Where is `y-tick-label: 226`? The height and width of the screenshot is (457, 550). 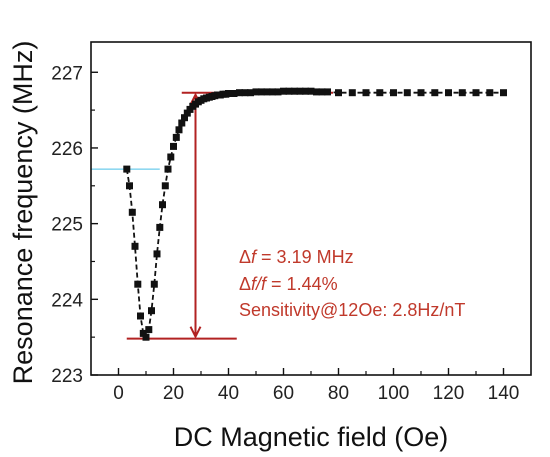 y-tick-label: 226 is located at coordinates (67, 149).